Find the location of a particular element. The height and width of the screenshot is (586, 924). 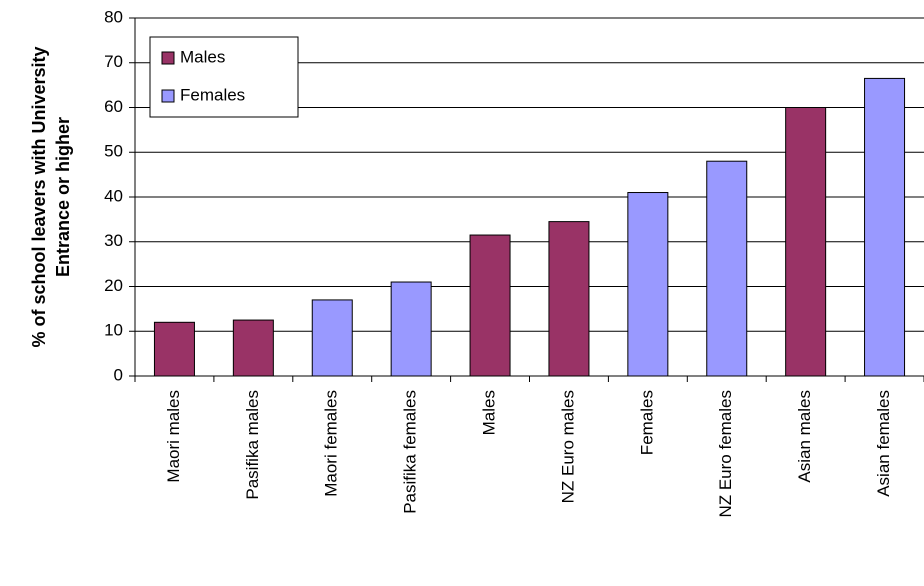

x-tick-label: NZ Euro females is located at coordinates (725, 454).